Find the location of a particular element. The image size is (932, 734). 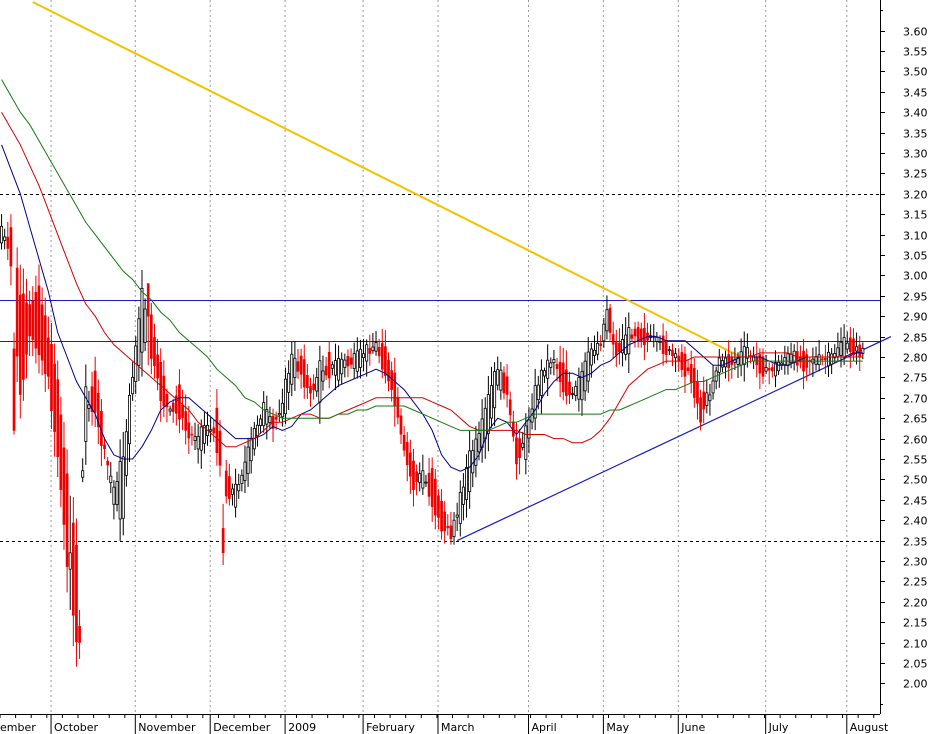

y-tick-label: 2.00 is located at coordinates (915, 684).